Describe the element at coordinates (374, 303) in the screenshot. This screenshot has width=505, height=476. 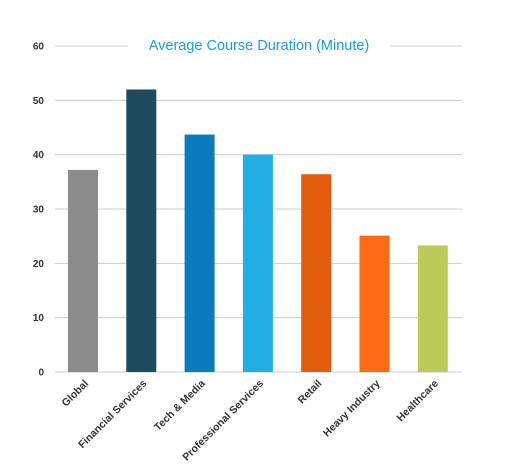
I see `bar-heavy-industry` at that location.